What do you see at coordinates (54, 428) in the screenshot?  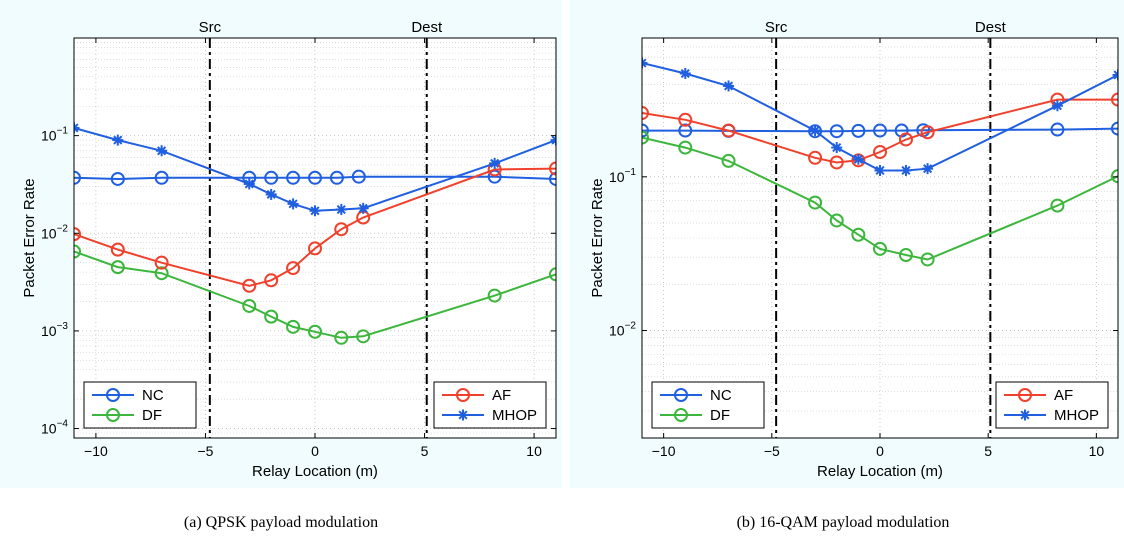 I see `y-tick-label: 10⁻⁴` at bounding box center [54, 428].